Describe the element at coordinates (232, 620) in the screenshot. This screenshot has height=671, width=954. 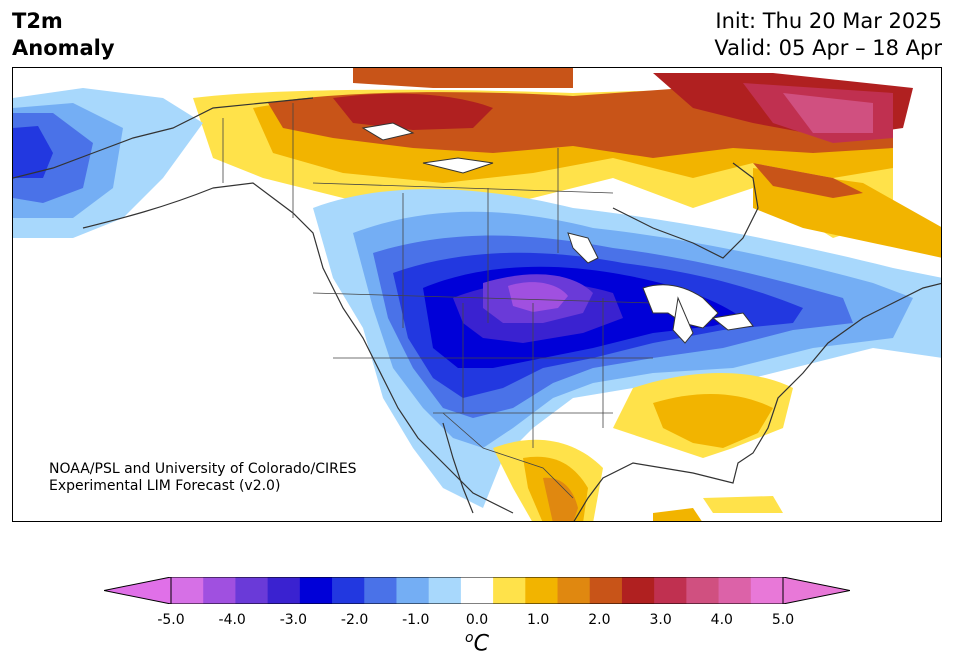
I see `colorbar-tick-label: -4.0` at that location.